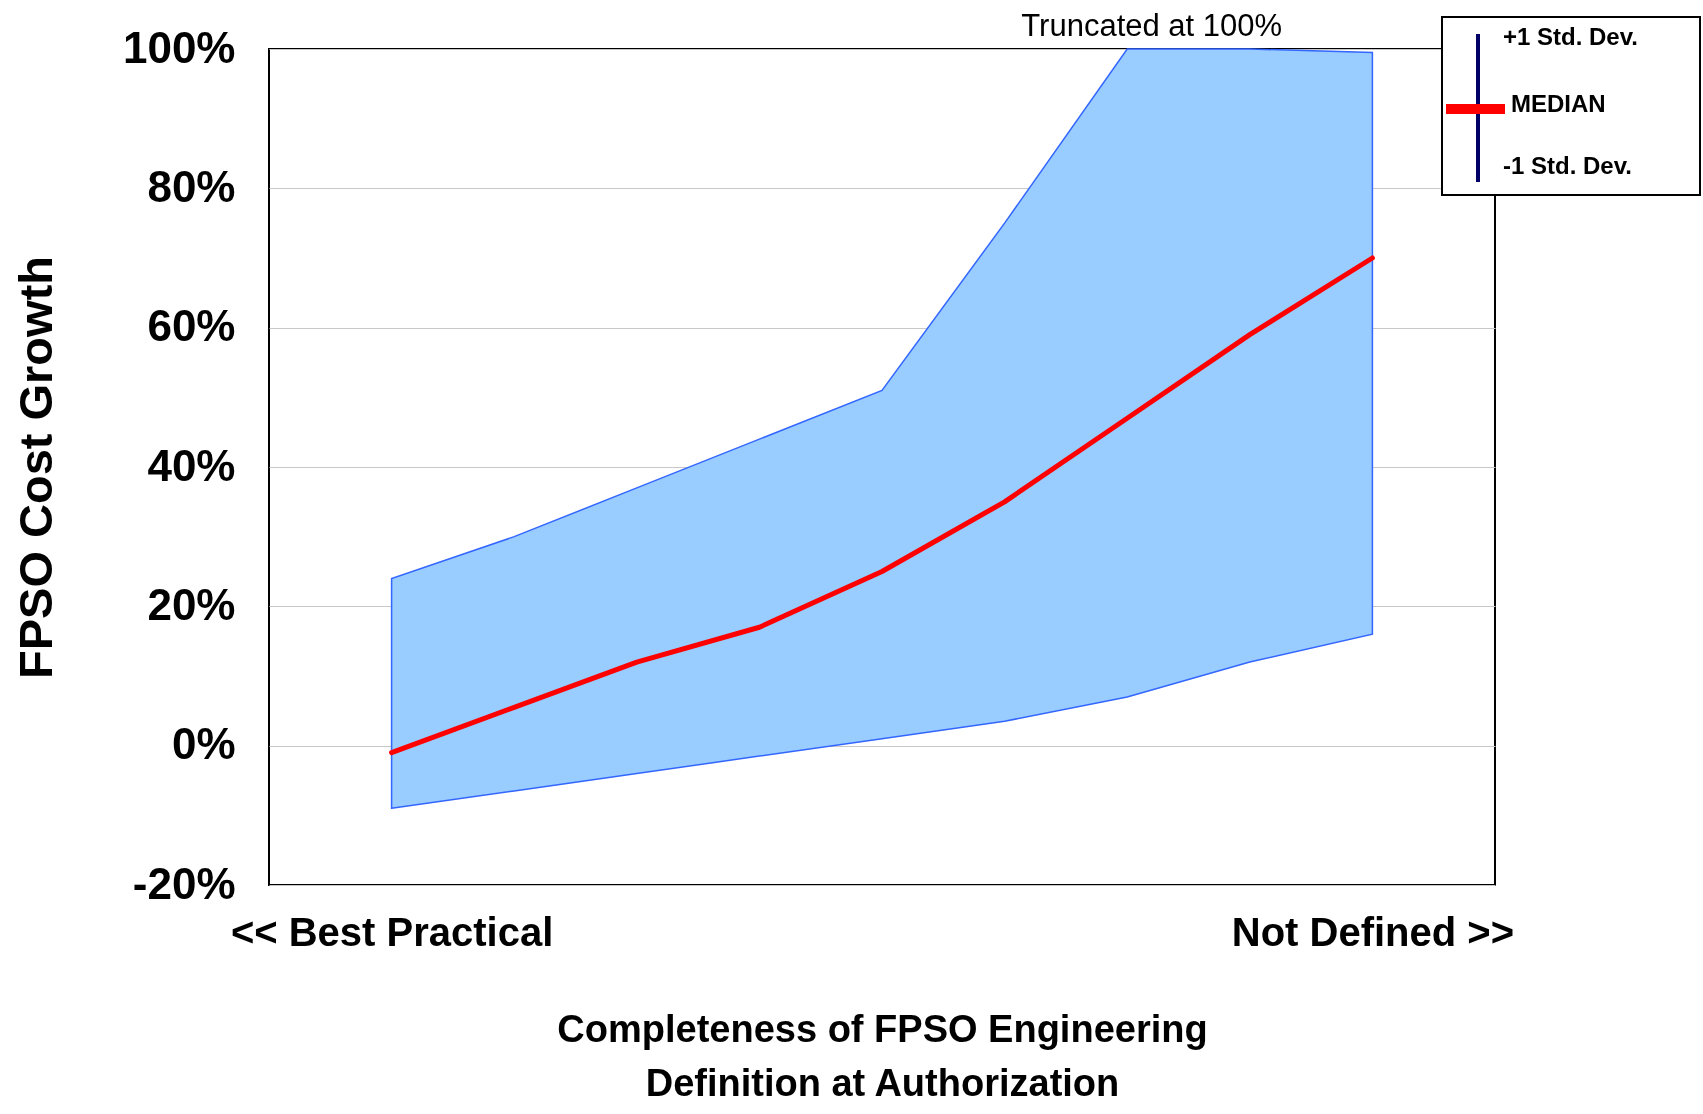 This screenshot has width=1703, height=1114. I want to click on legend-box: +1 Std. Dev. MEDIAN -1 Std. Dev., so click(1571, 106).